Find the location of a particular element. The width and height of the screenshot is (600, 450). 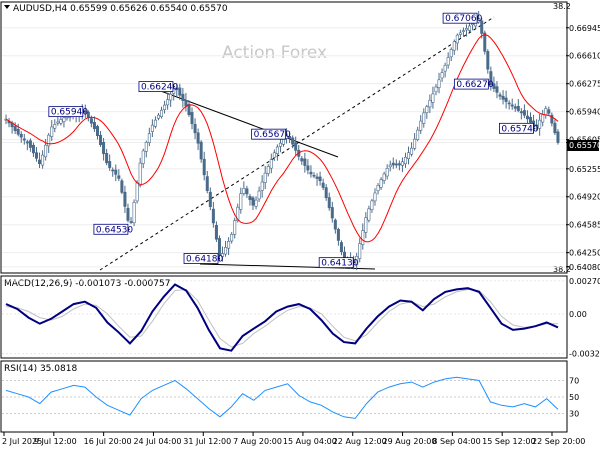

last-price-label: 0.65570 is located at coordinates (584, 145).